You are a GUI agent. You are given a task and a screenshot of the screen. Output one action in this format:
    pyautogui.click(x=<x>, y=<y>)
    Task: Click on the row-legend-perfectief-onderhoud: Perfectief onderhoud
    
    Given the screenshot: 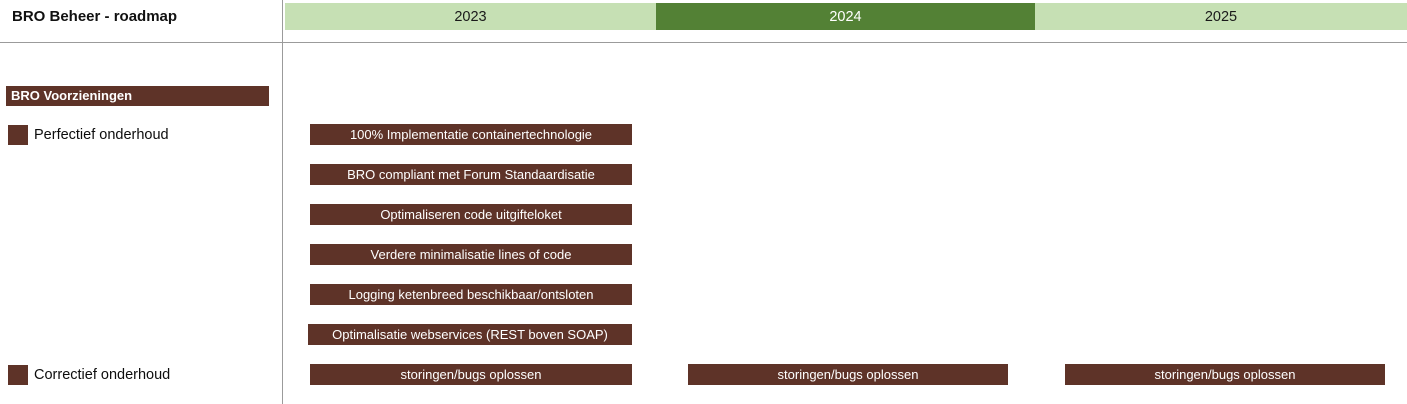 What is the action you would take?
    pyautogui.click(x=88, y=134)
    